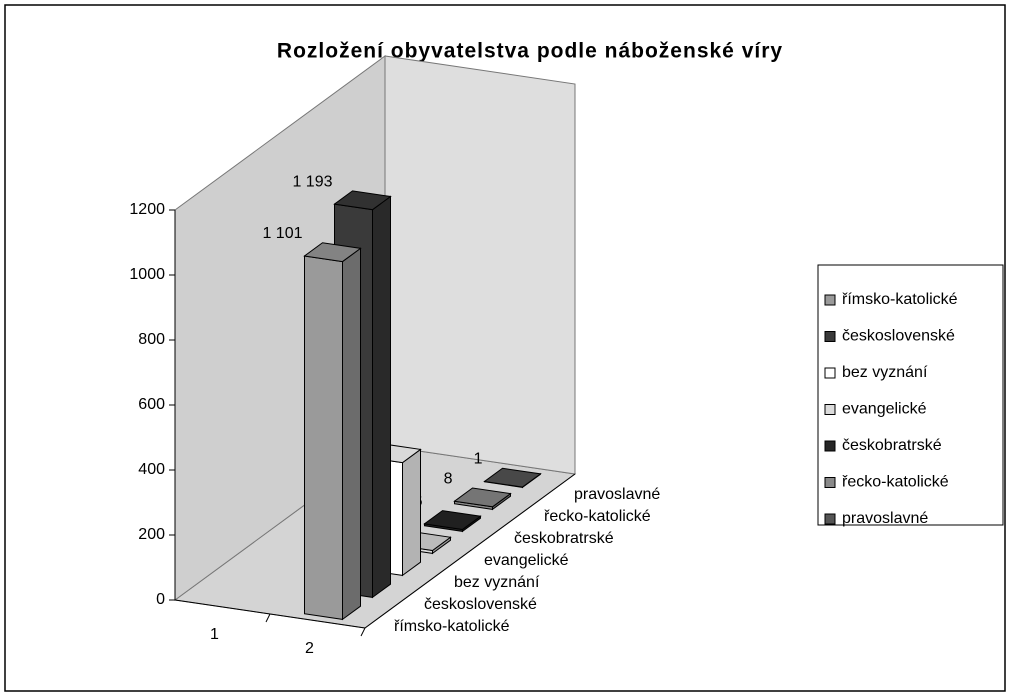 The height and width of the screenshot is (697, 1010). I want to click on depth-tick-label: československé, so click(480, 604).